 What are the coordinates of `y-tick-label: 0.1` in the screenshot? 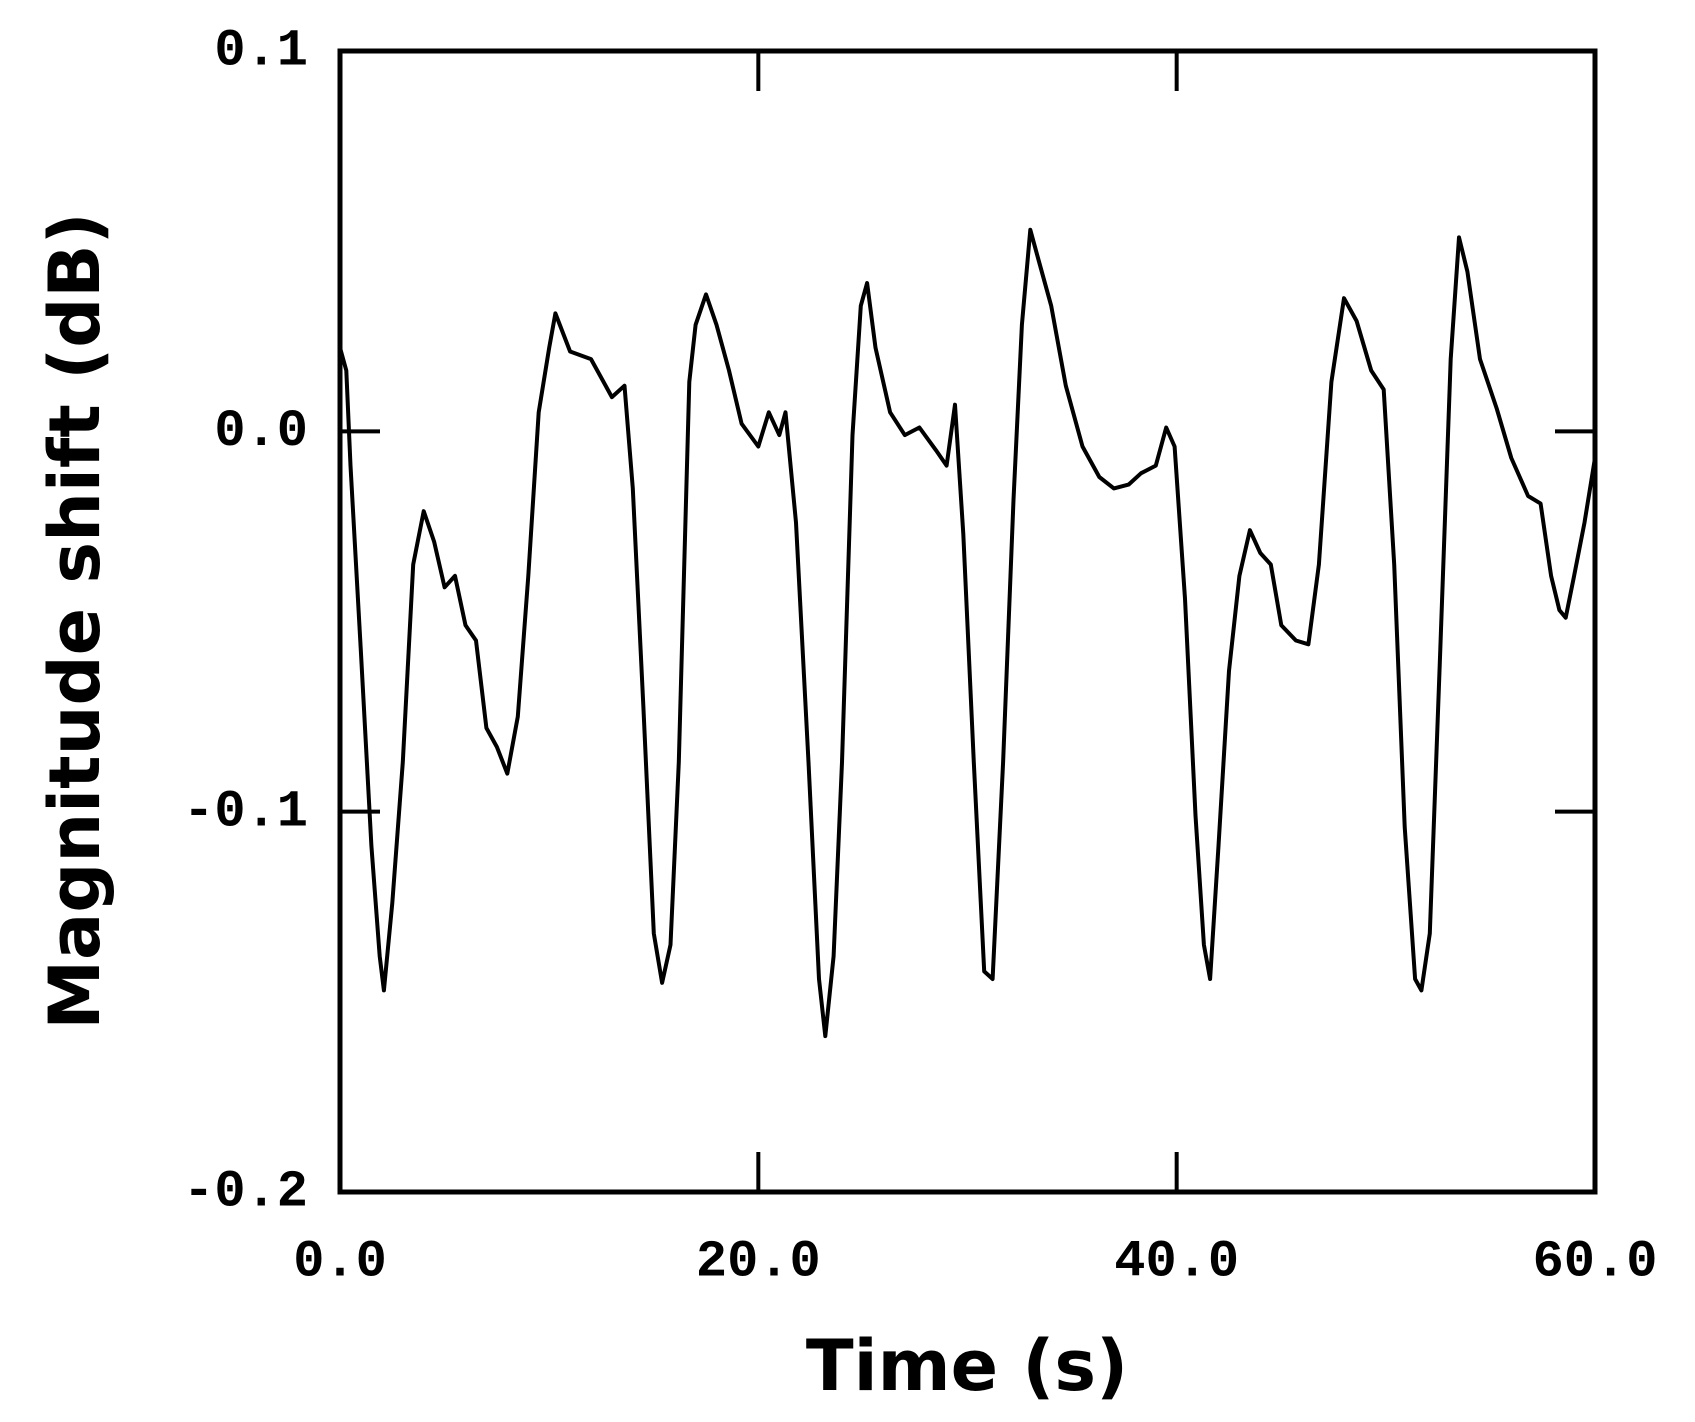 It's located at (261, 51).